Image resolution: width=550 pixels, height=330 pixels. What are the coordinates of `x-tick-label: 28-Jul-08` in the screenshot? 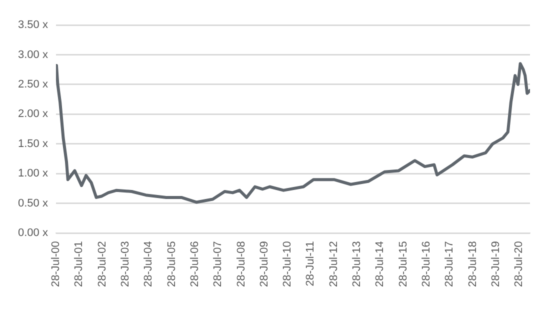 It's located at (241, 264).